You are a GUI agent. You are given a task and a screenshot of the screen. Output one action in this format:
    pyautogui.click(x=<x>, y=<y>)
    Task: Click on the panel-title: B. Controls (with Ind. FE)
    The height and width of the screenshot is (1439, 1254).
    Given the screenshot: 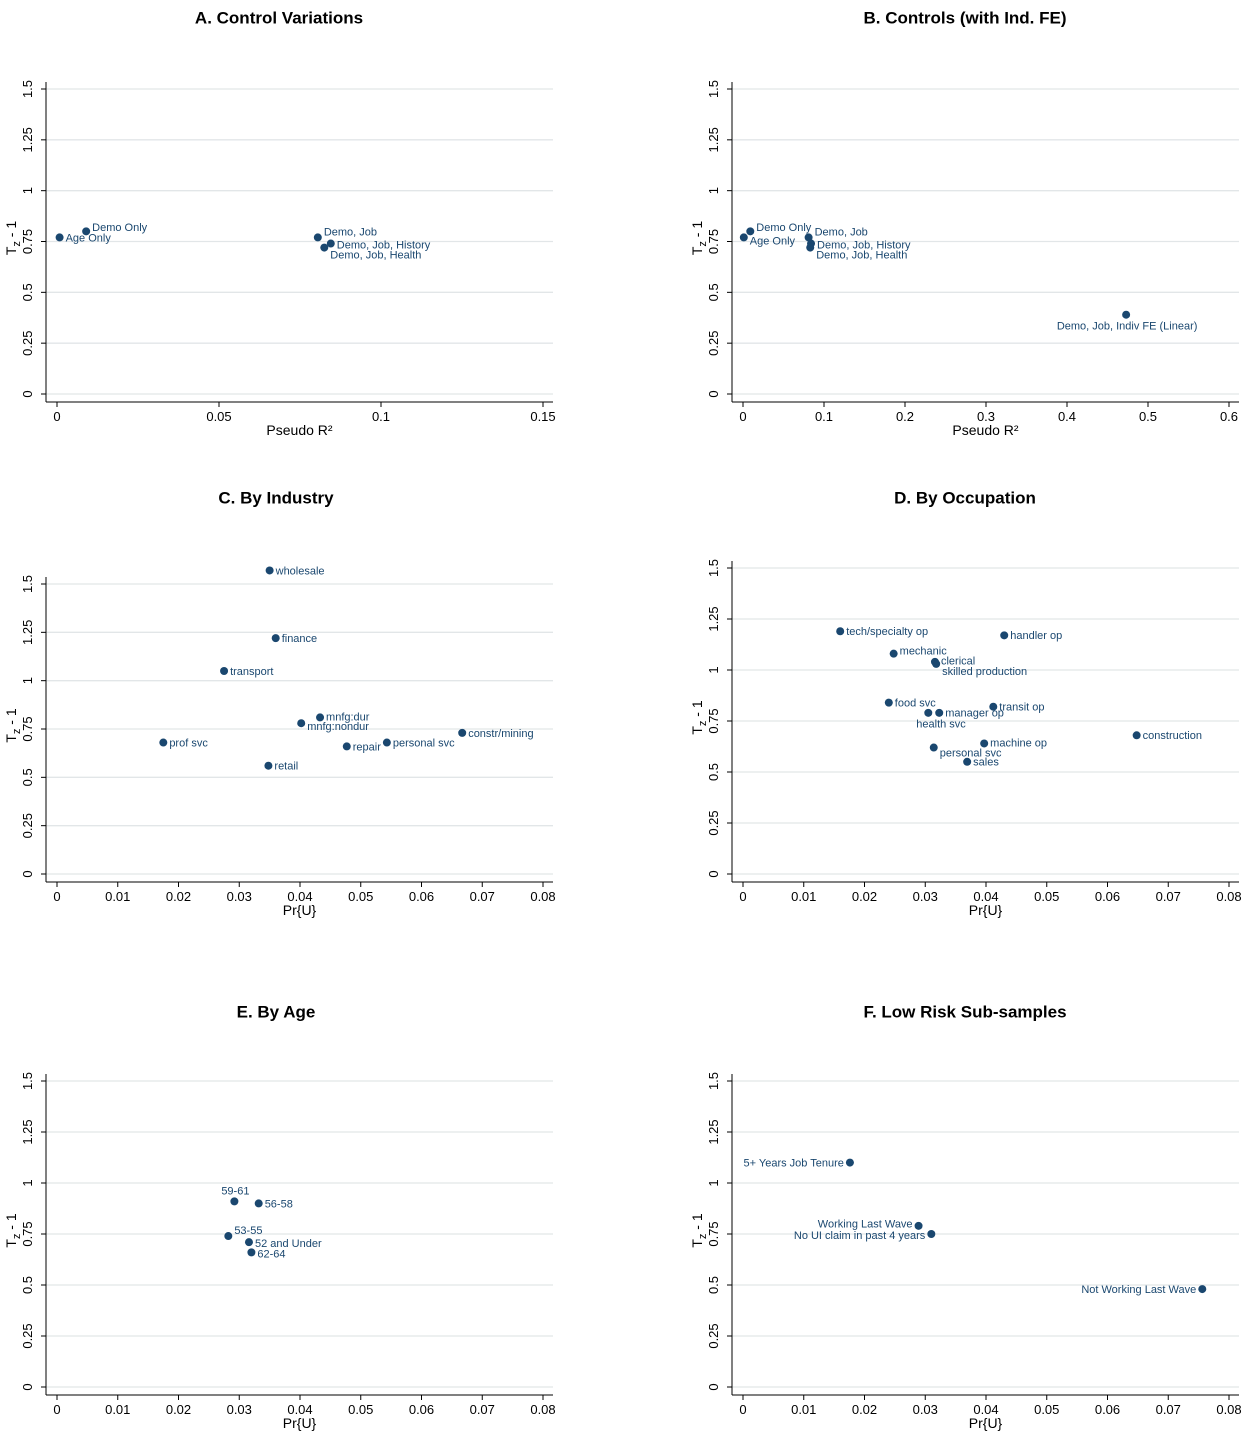 What is the action you would take?
    pyautogui.click(x=964, y=17)
    